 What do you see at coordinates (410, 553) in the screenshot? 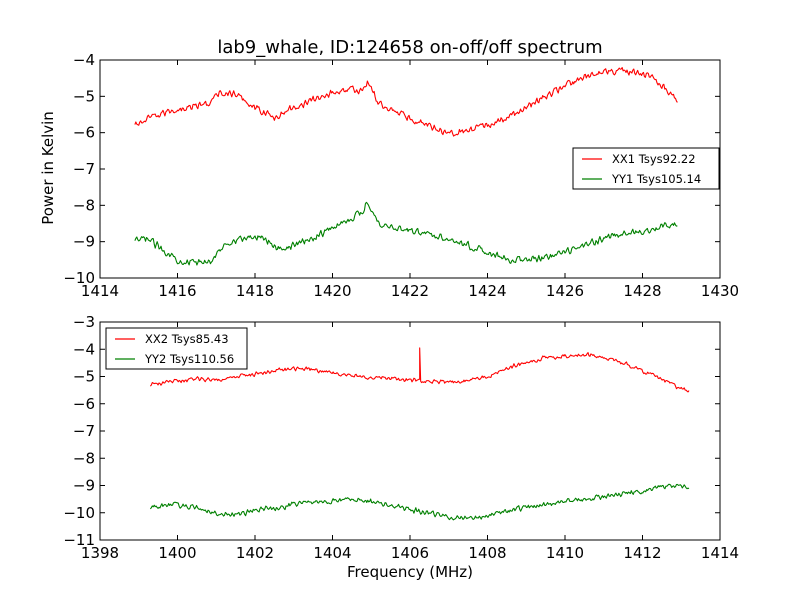
I see `x-tick-label: 1406` at bounding box center [410, 553].